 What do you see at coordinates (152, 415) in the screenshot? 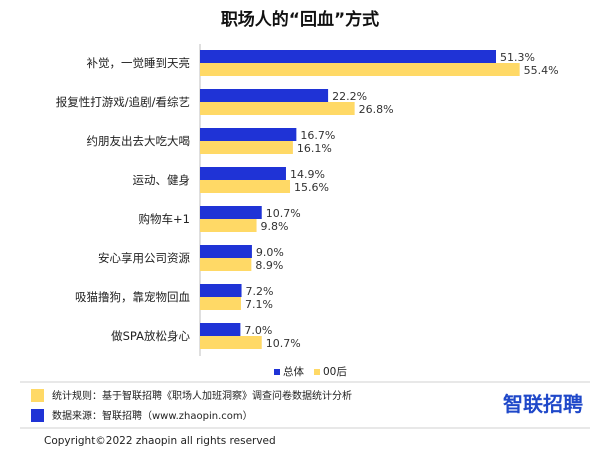
I see `data-source-note: 数据来源：智联招聘（www.zhaopin.com）` at bounding box center [152, 415].